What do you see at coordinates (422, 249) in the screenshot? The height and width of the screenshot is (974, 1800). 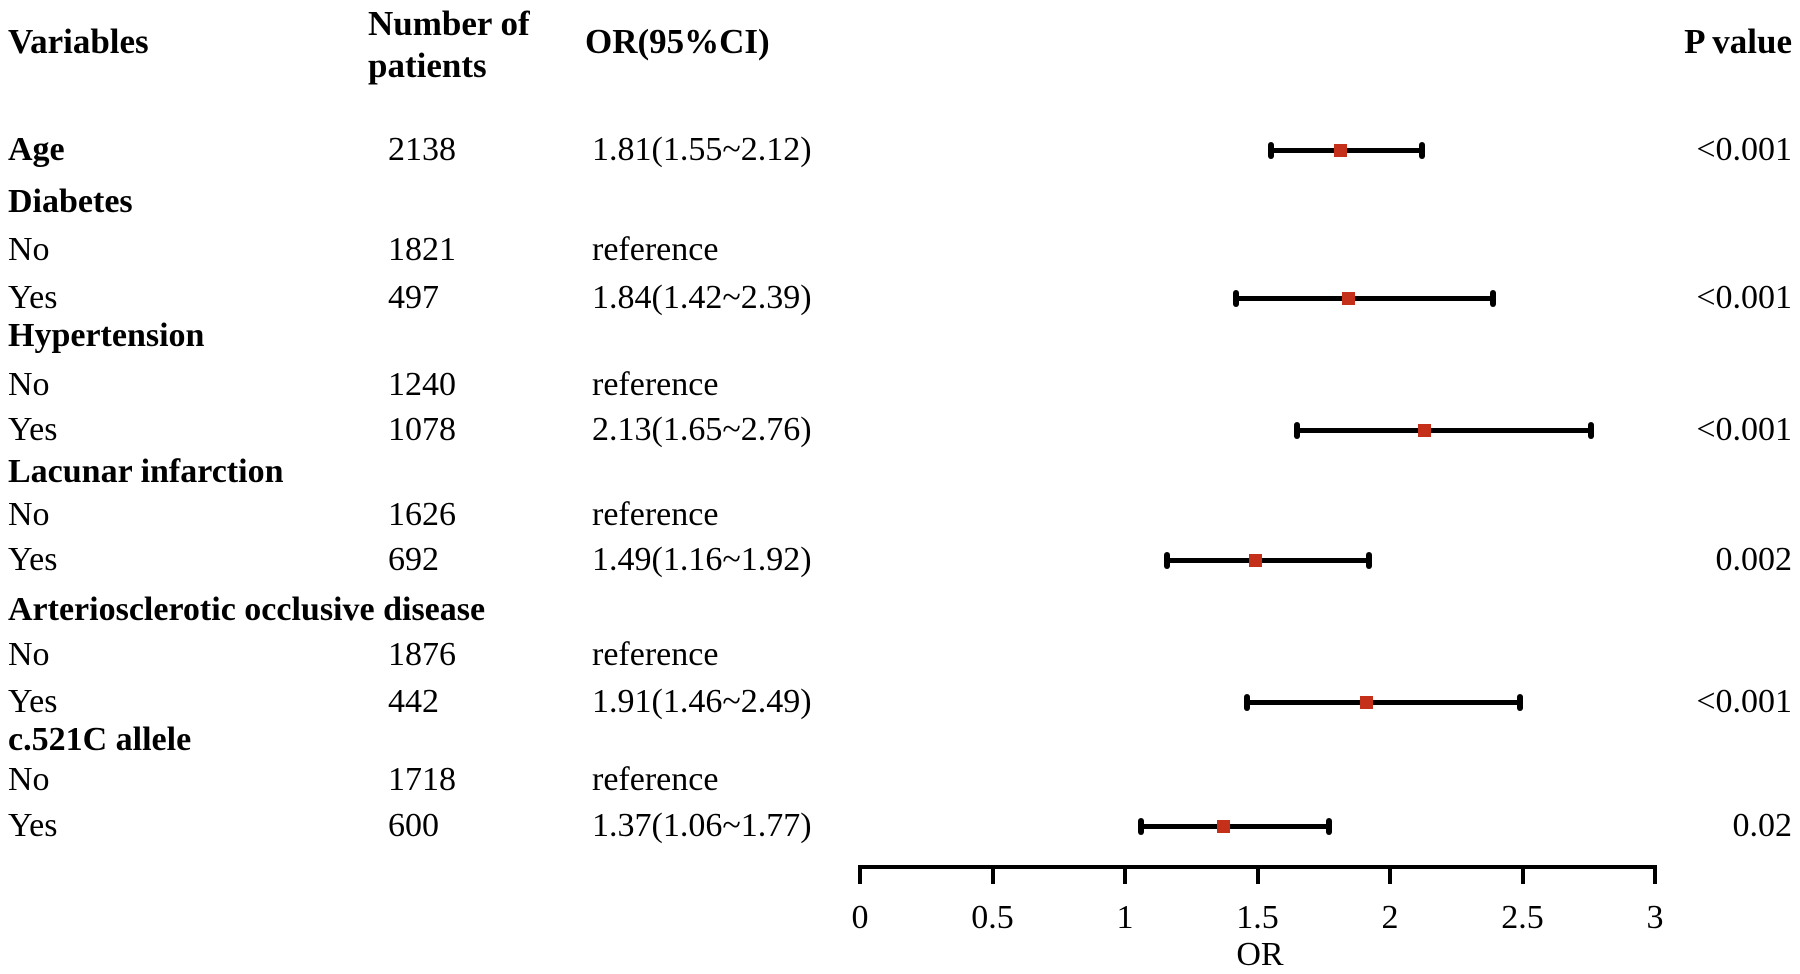 I see `row-number-of-patients: 1821` at bounding box center [422, 249].